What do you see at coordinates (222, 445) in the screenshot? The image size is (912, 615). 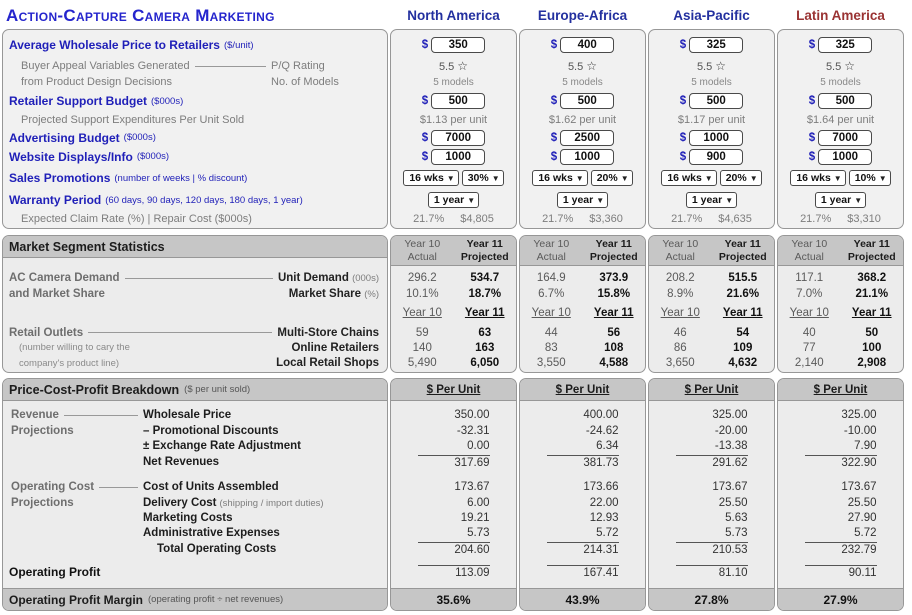 I see `exchange-rate-row-label: ± Exchange Rate Adjustment` at bounding box center [222, 445].